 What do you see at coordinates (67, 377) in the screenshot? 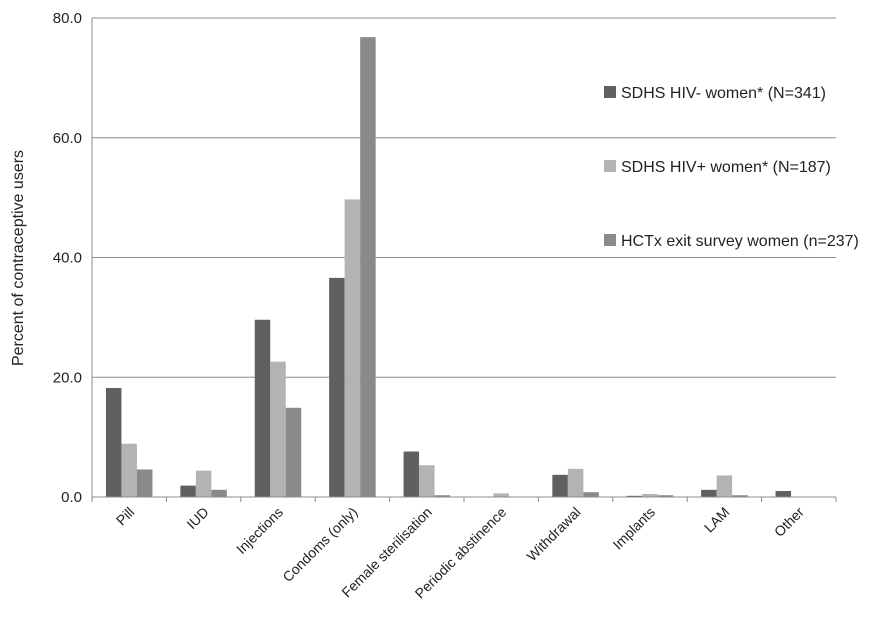
I see `y-tick-label: 20.0` at bounding box center [67, 377].